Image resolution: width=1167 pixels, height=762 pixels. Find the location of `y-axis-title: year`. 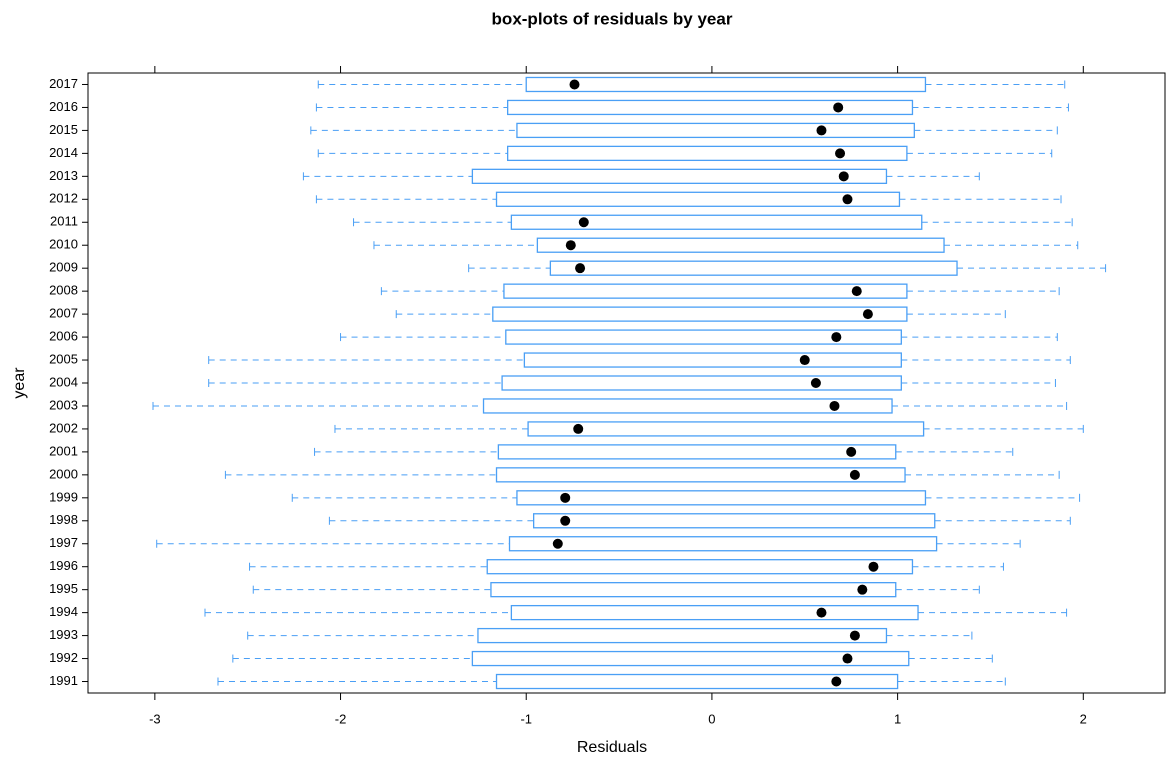

y-axis-title: year is located at coordinates (19, 383).